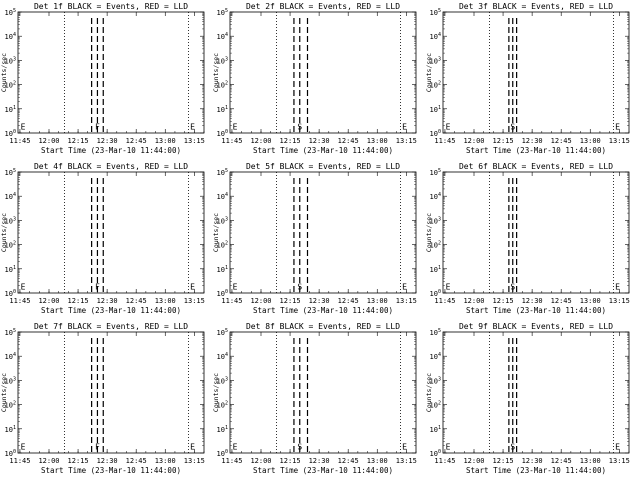 The image size is (640, 485). I want to click on chart-title: Det 4f BLACK = Events, RED = LLD, so click(111, 166).